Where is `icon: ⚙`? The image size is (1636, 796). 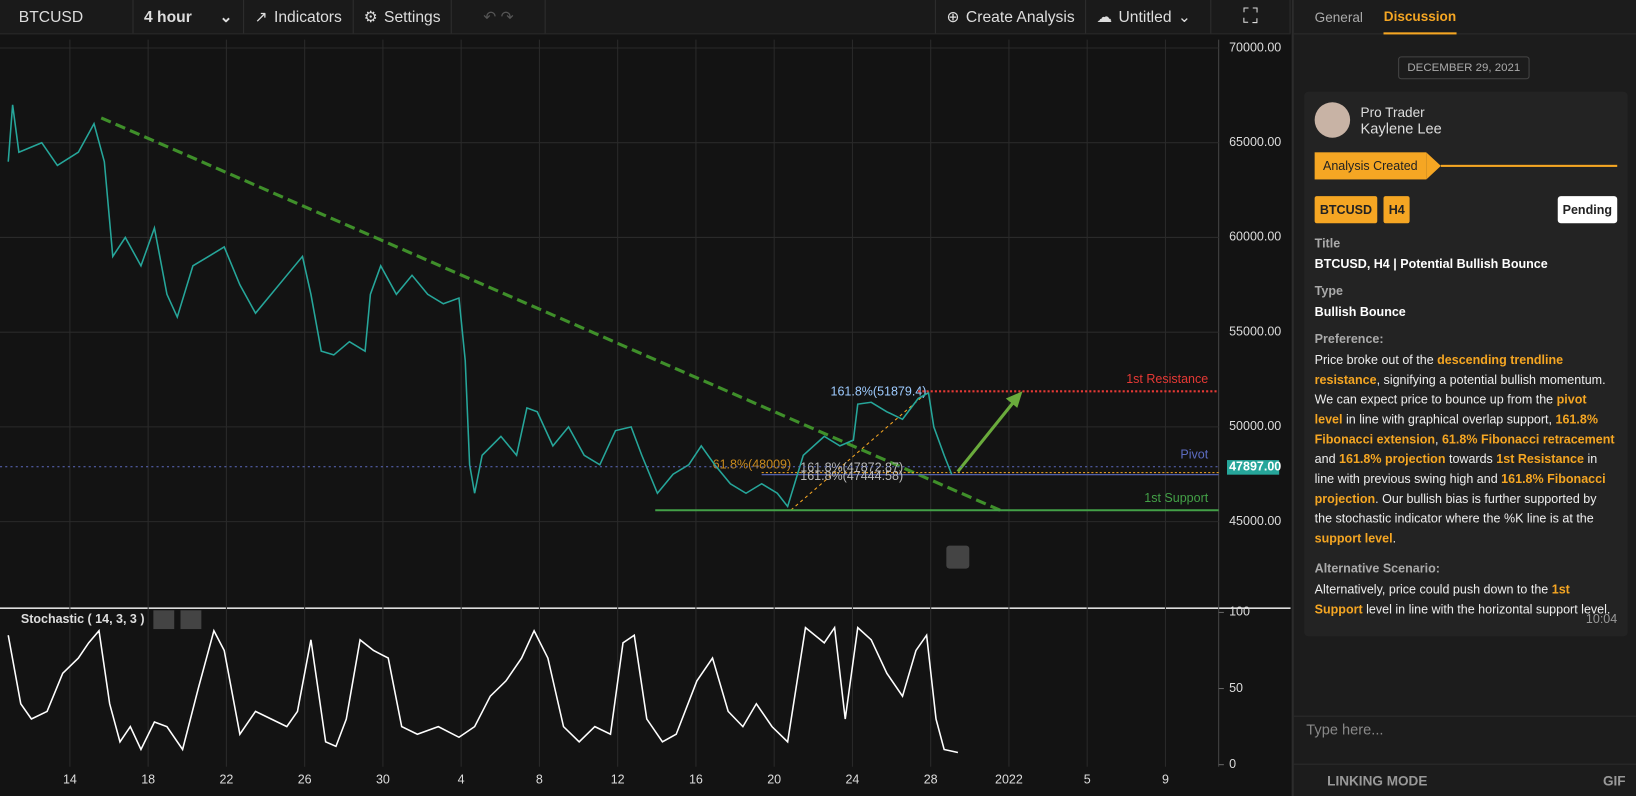
icon: ⚙ is located at coordinates (370, 17).